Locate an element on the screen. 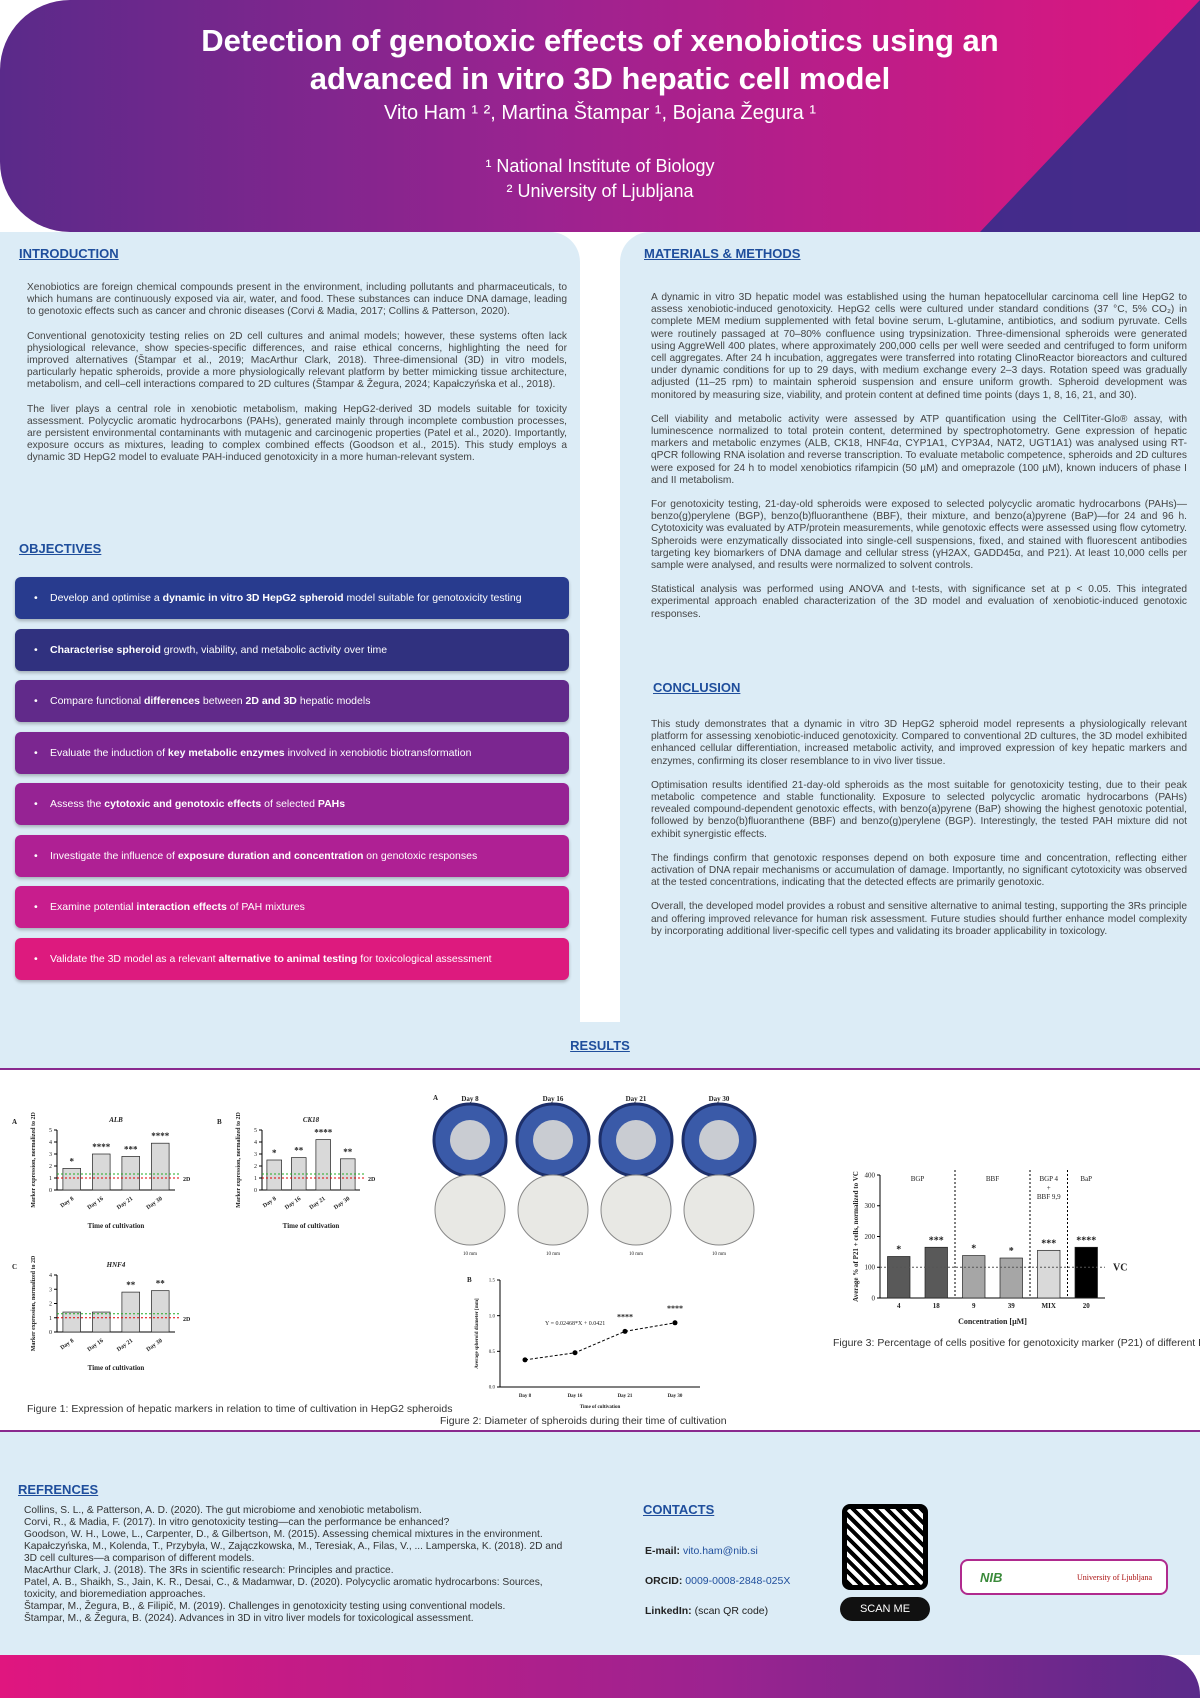 The width and height of the screenshot is (1200, 1698). x-tick-label: MIX is located at coordinates (1049, 1306).